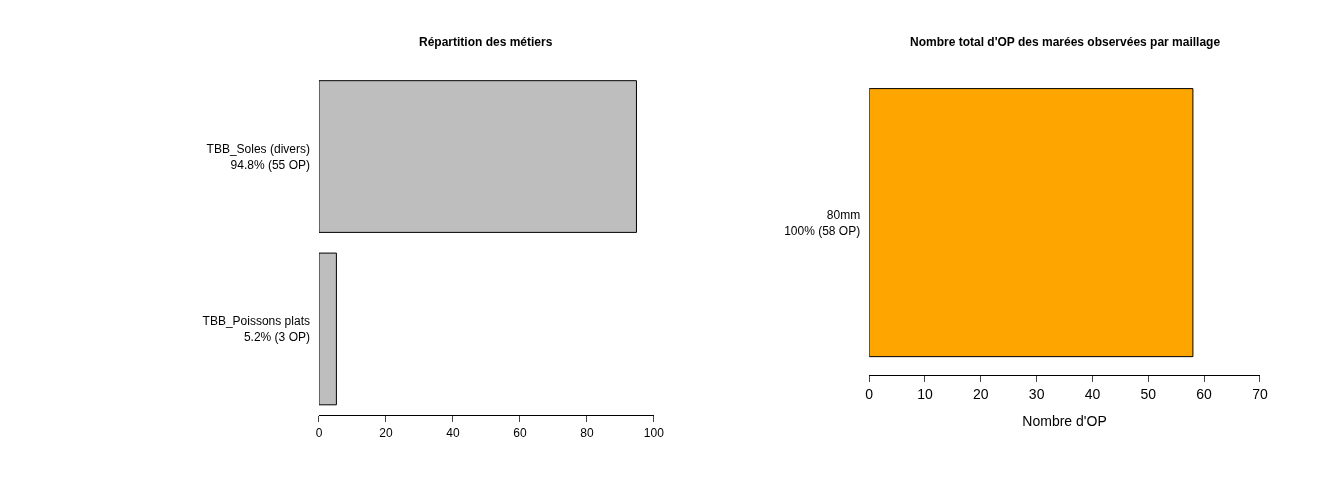 The image size is (1343, 485). I want to click on chart-title: Nombre total d'OP des marées observées par maillage, so click(1065, 42).